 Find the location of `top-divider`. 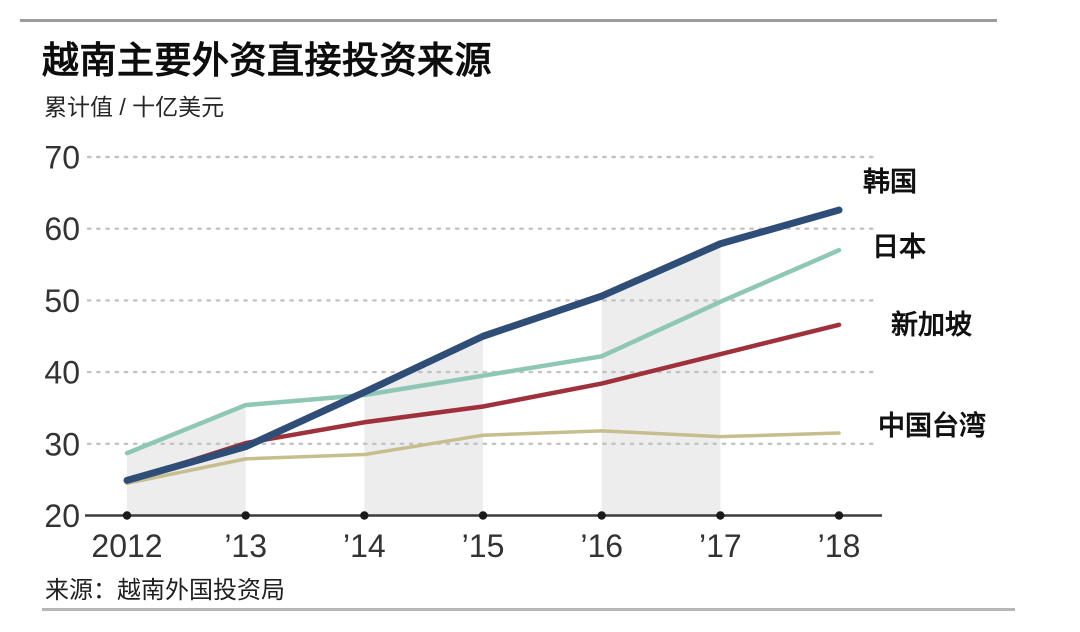

top-divider is located at coordinates (508, 20).